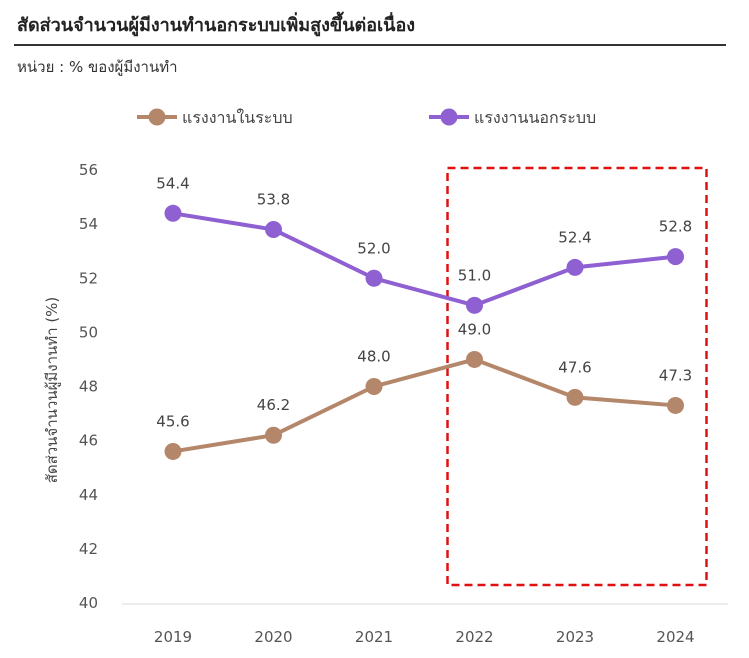  Describe the element at coordinates (273, 637) in the screenshot. I see `x-tick-label: 2020` at that location.